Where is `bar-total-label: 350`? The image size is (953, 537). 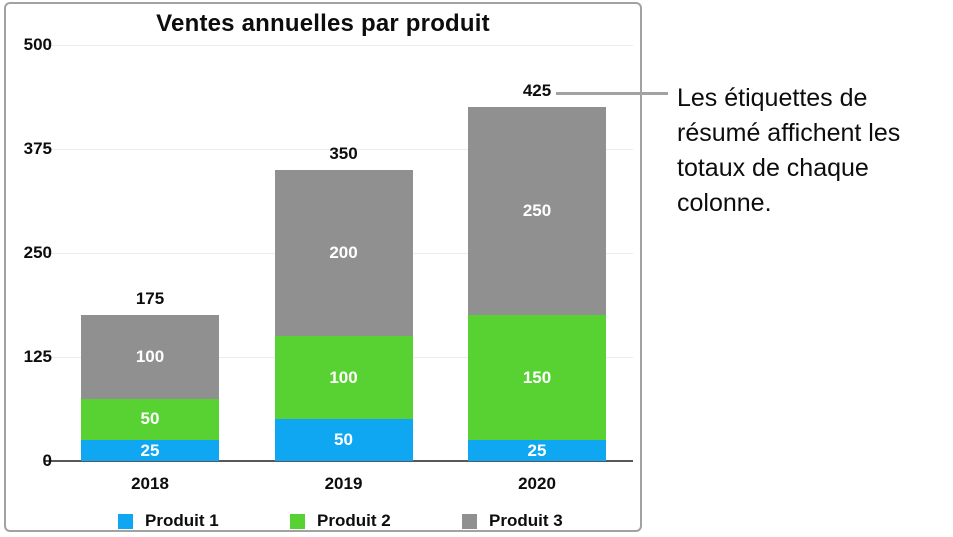 bar-total-label: 350 is located at coordinates (343, 153).